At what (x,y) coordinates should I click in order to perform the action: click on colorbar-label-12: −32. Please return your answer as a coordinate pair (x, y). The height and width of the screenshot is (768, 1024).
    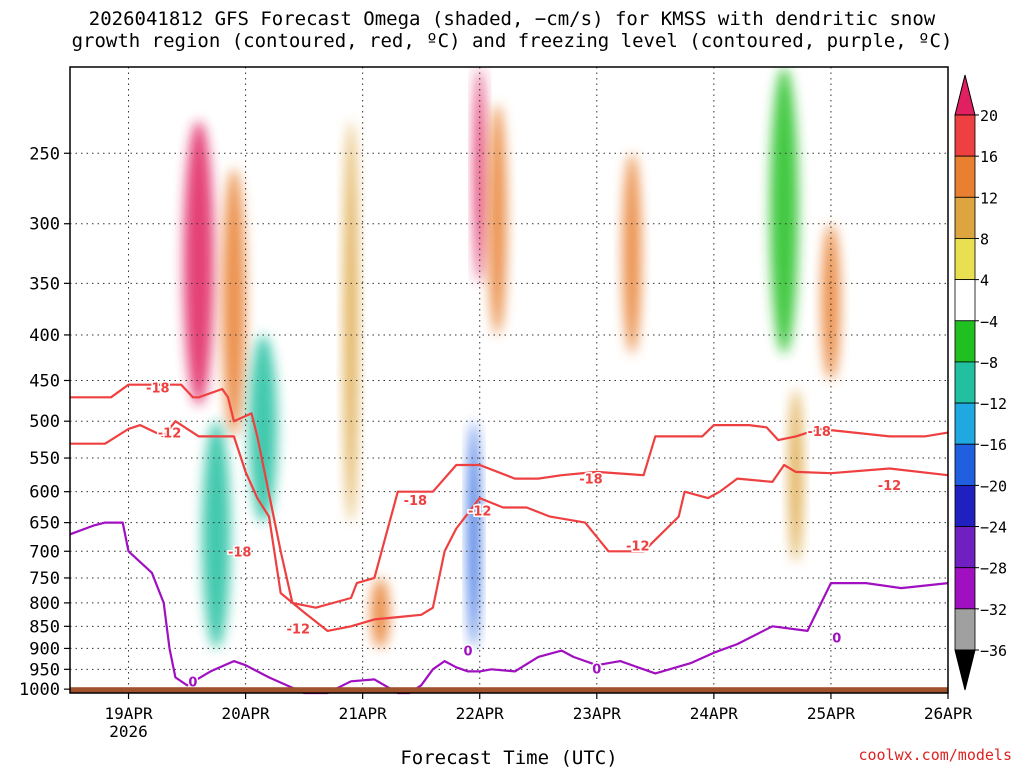
    Looking at the image, I should click on (993, 610).